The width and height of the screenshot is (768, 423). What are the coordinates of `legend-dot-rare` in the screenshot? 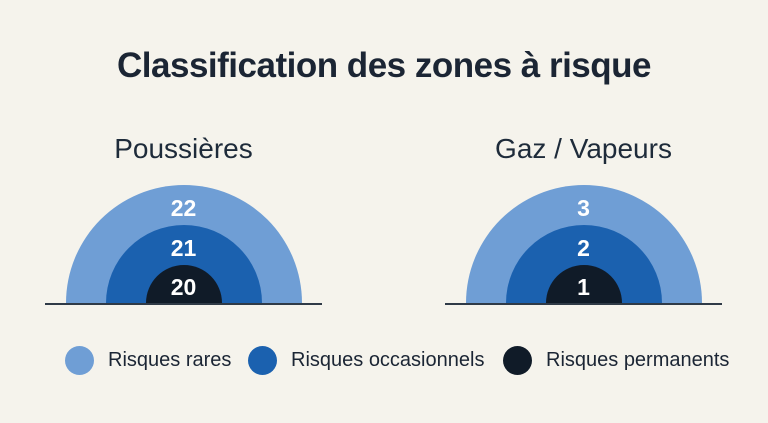 It's located at (79, 360).